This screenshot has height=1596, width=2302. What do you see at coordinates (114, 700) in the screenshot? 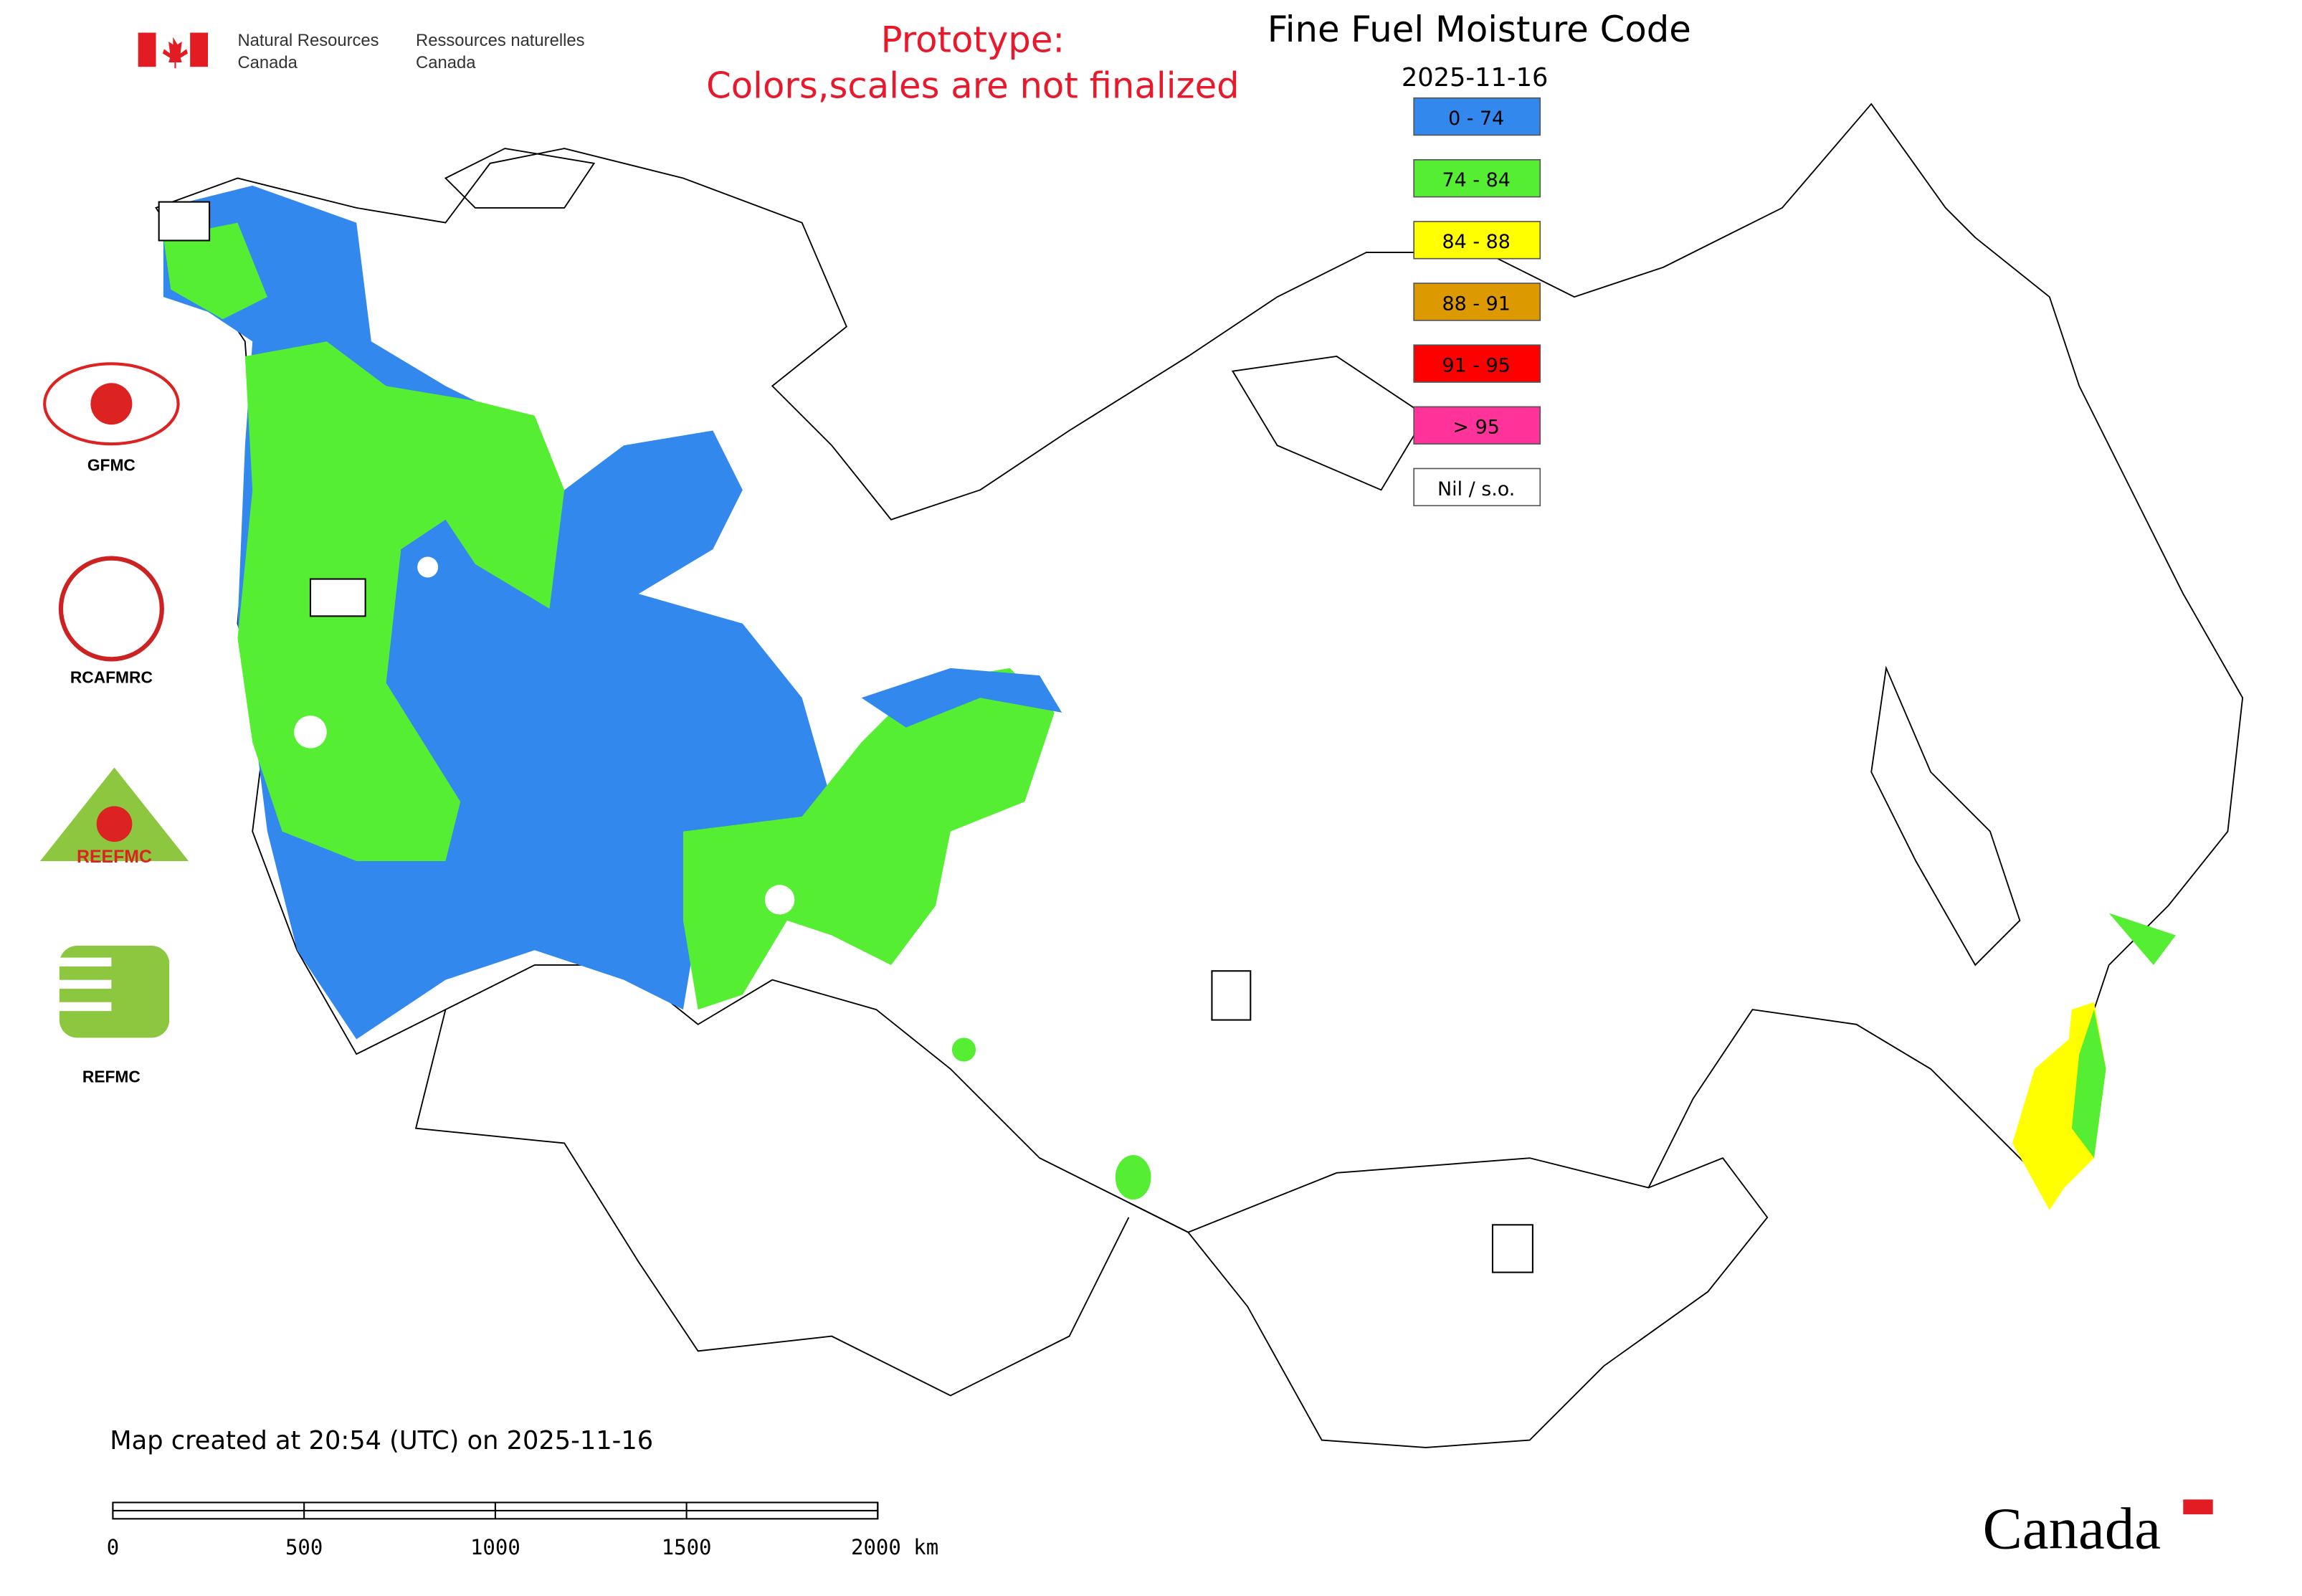
I see `logos` at bounding box center [114, 700].